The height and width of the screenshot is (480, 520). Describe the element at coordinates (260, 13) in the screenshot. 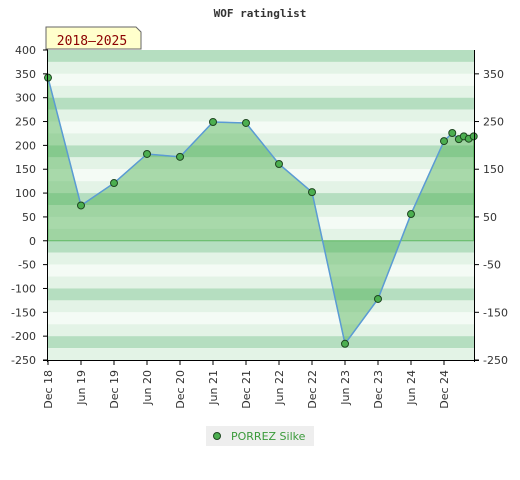

I see `chart-title: WOF ratinglist` at that location.